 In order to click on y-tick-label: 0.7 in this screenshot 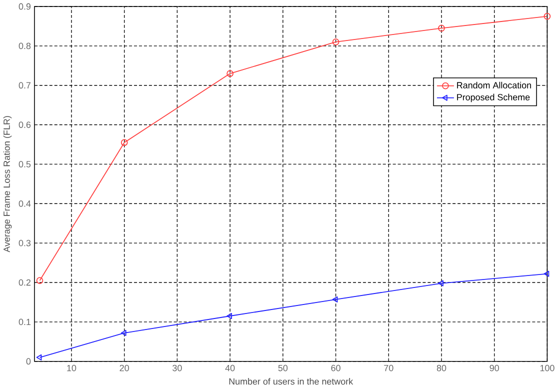, I will do `click(24, 85)`.